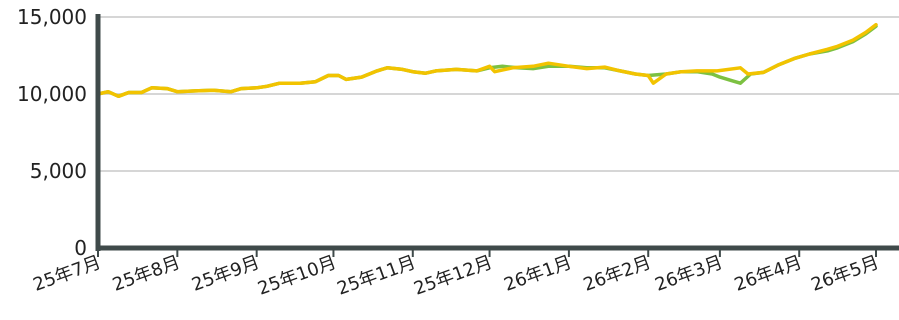 This screenshot has width=899, height=320. Describe the element at coordinates (66, 274) in the screenshot. I see `x-tick-label-0: 25年7月` at that location.